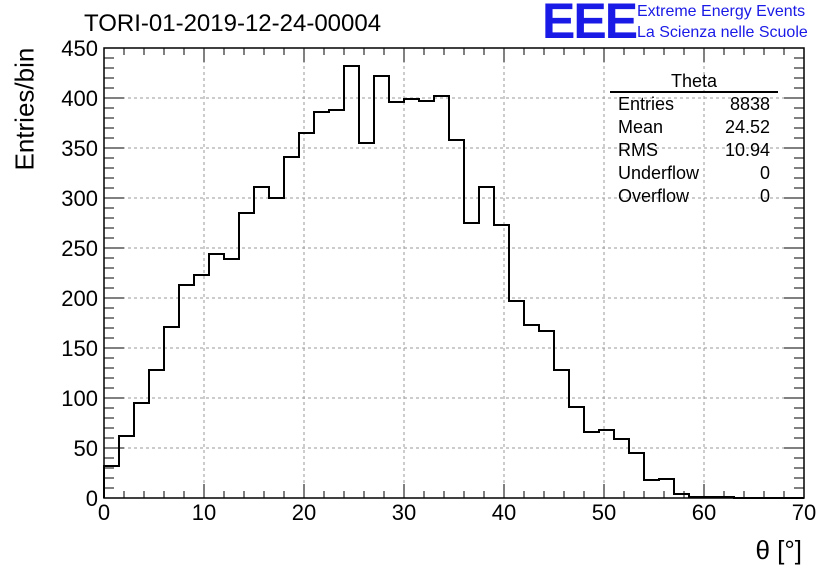  What do you see at coordinates (86, 448) in the screenshot?
I see `y-tick-label: 50` at bounding box center [86, 448].